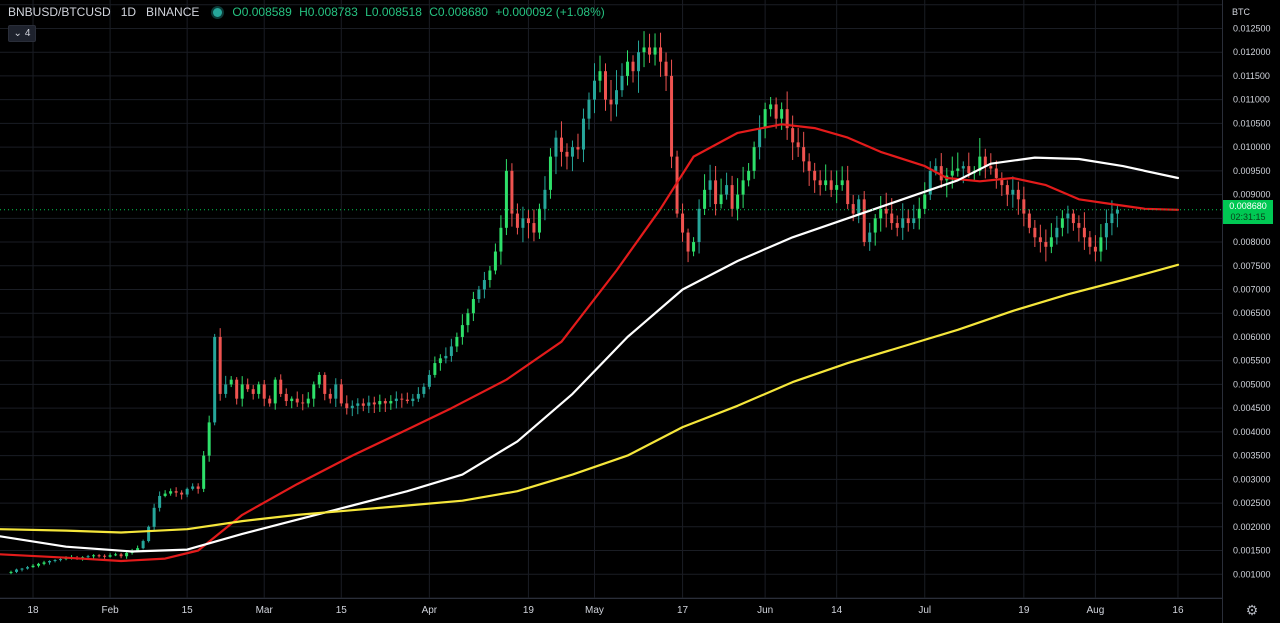  I want to click on y-tick-label: 0.005000, so click(1252, 384).